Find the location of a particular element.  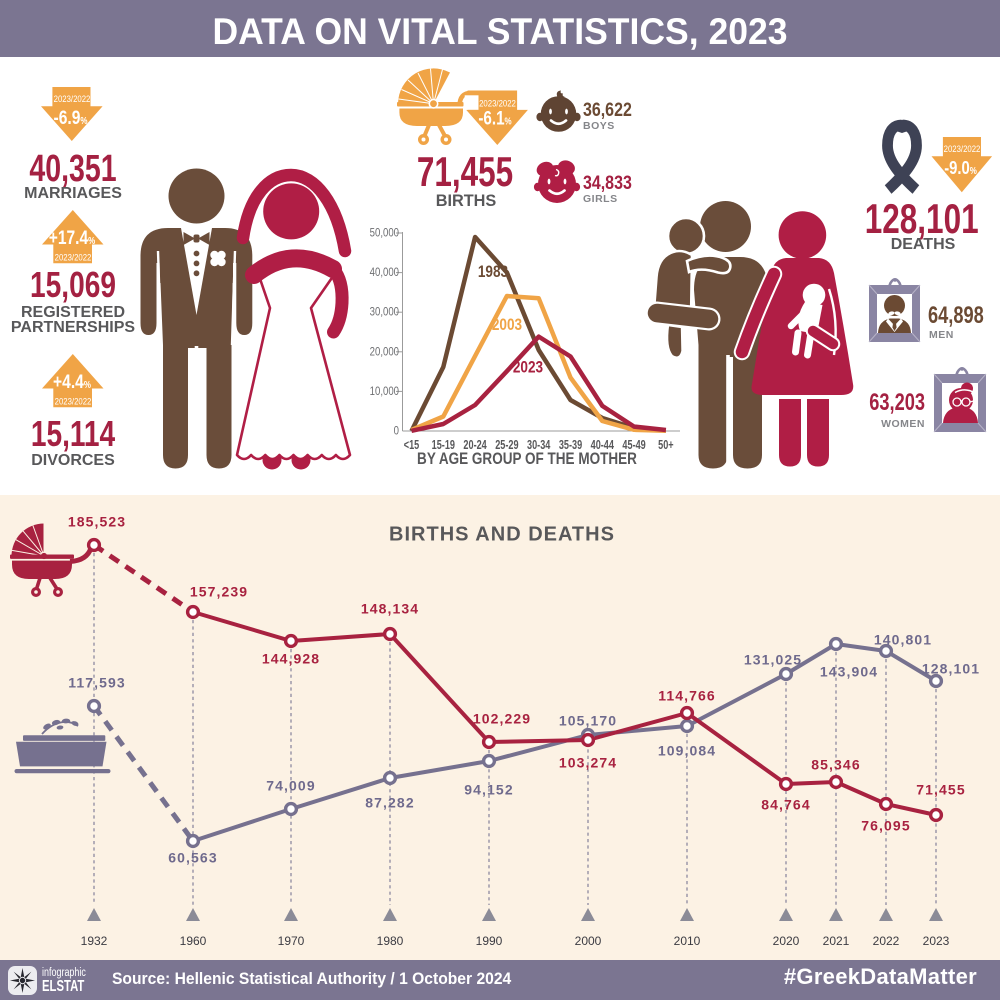

svg-text: 109,084 is located at coordinates (687, 751).